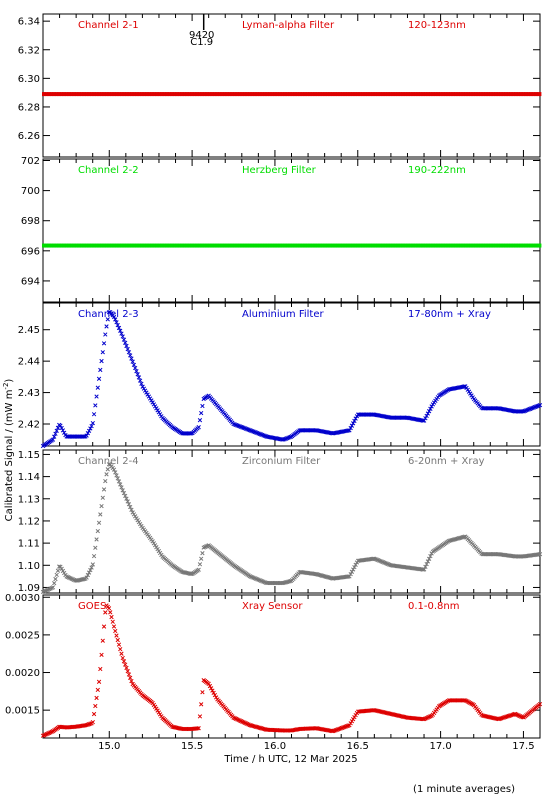 The width and height of the screenshot is (550, 800). I want to click on y-tick-label: 1.13, so click(29, 499).